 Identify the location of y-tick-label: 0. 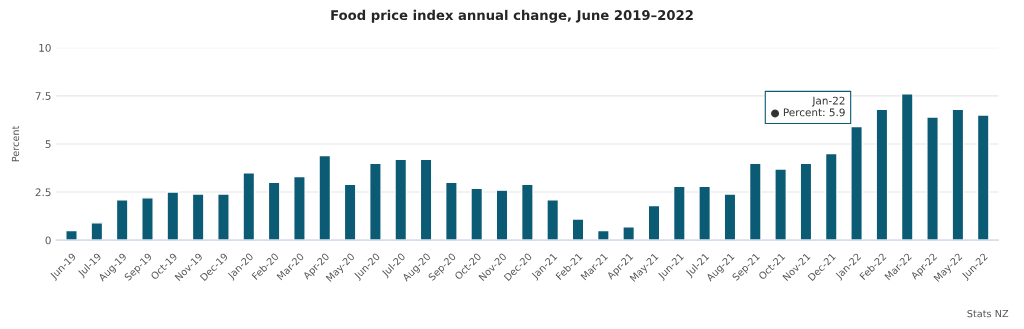
(48, 240).